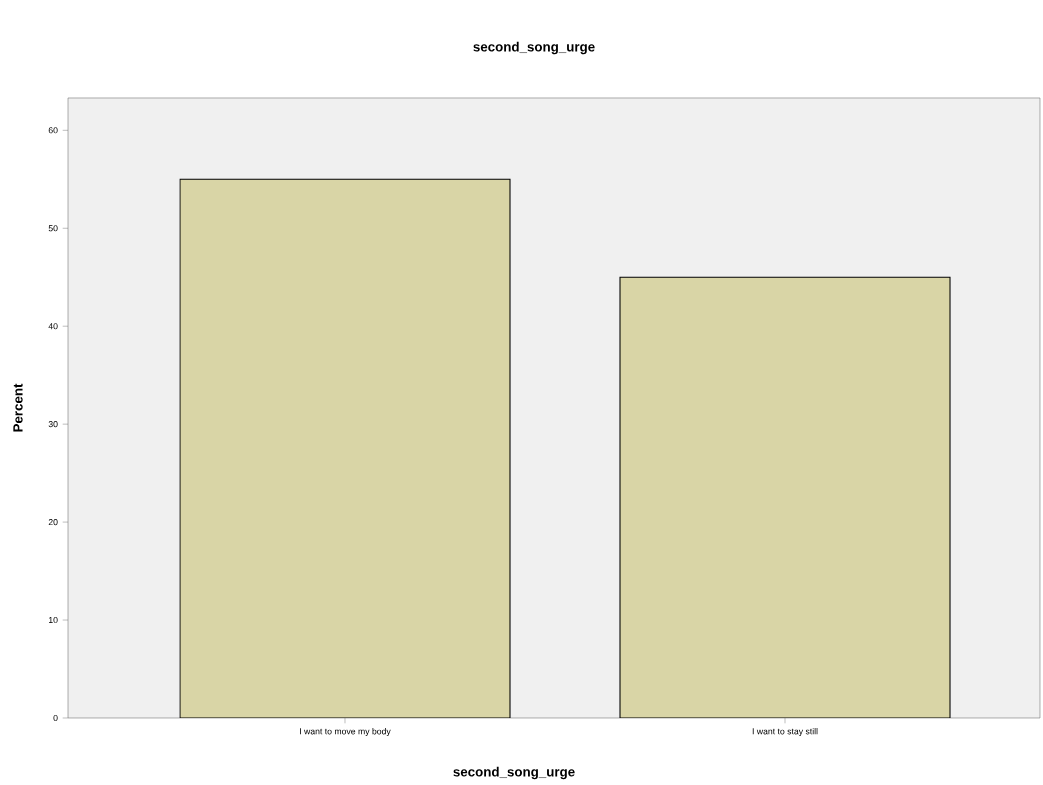 The image size is (1043, 785). I want to click on y-tick-label: 0, so click(55, 718).